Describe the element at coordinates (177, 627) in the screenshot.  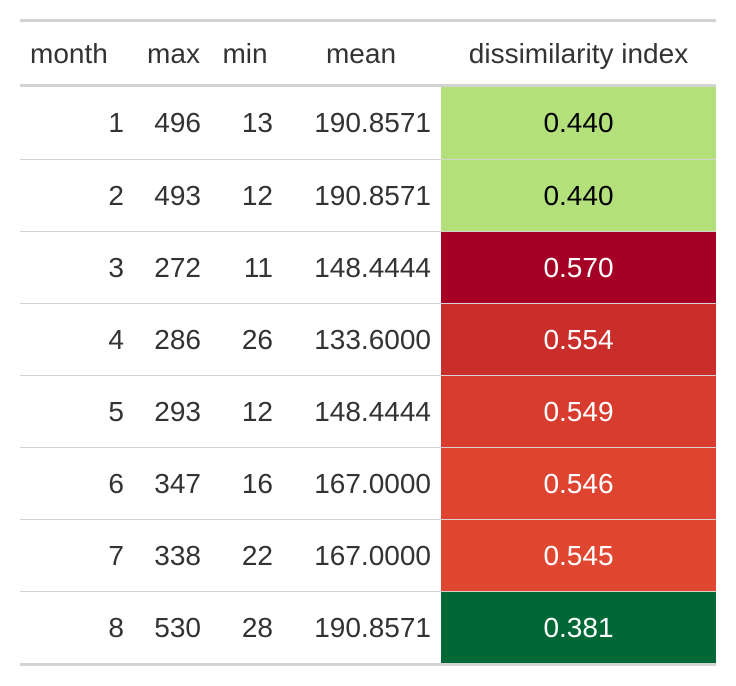
I see `cell-max: 530` at that location.